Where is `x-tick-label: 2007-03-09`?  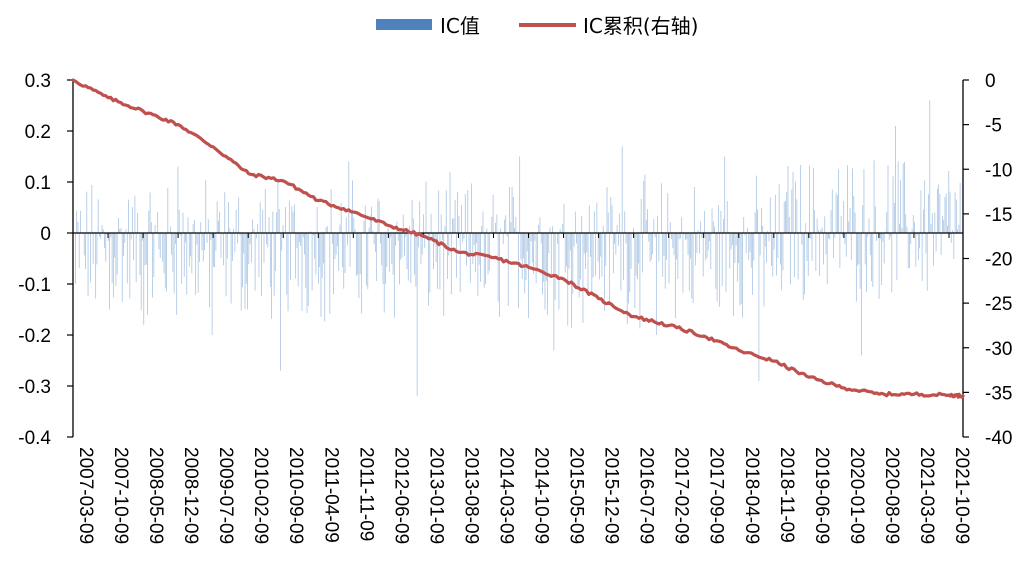
x-tick-label: 2007-03-09 is located at coordinates (85, 495).